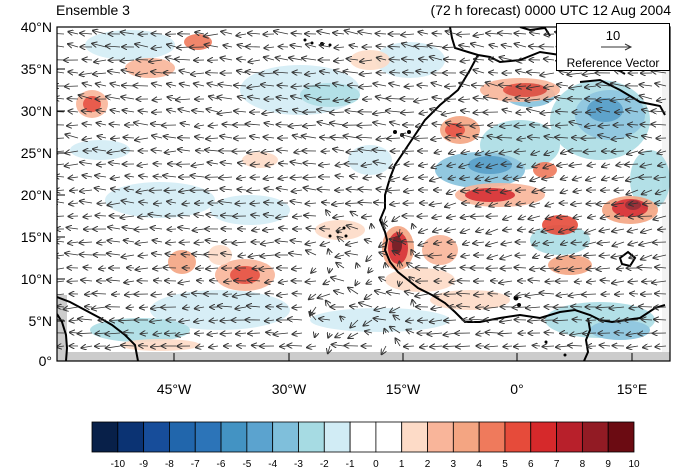 The width and height of the screenshot is (673, 471). Describe the element at coordinates (144, 464) in the screenshot. I see `colorbar-tick-label: -9` at that location.